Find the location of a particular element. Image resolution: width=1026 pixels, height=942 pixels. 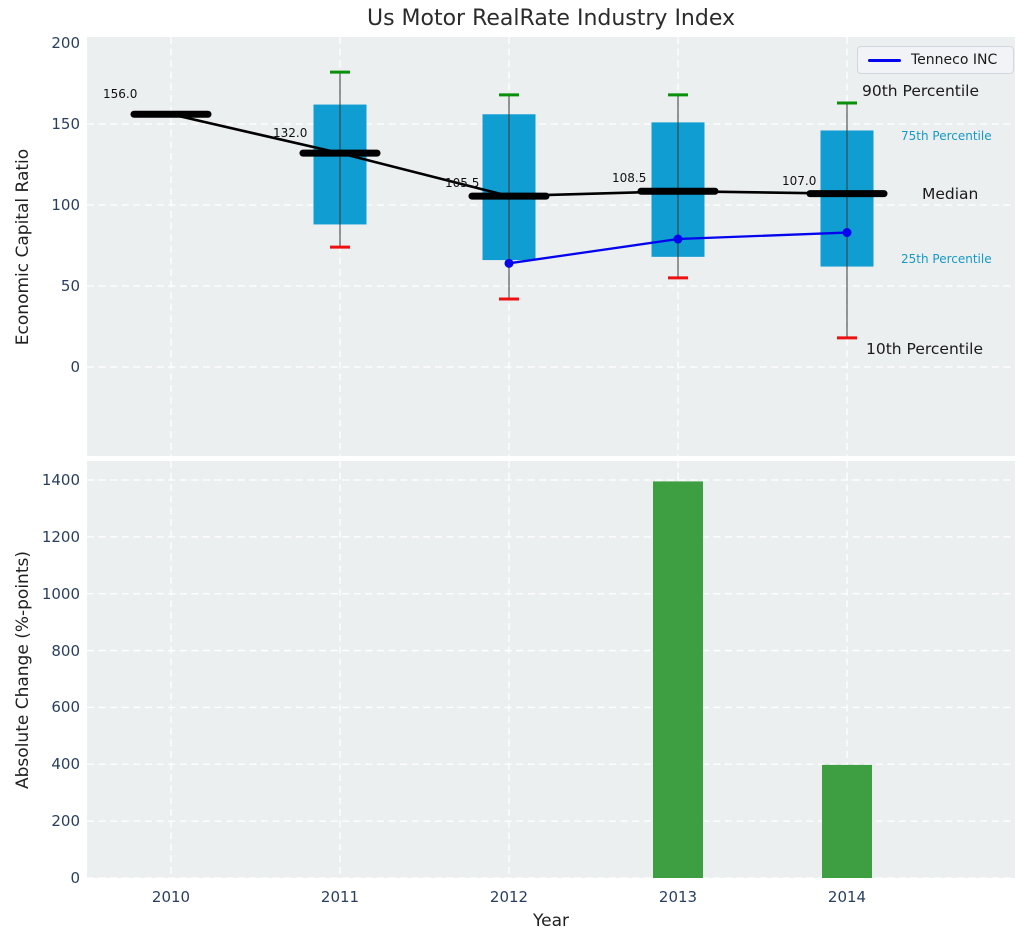

ytick-bottom-600: 600 is located at coordinates (65, 707).